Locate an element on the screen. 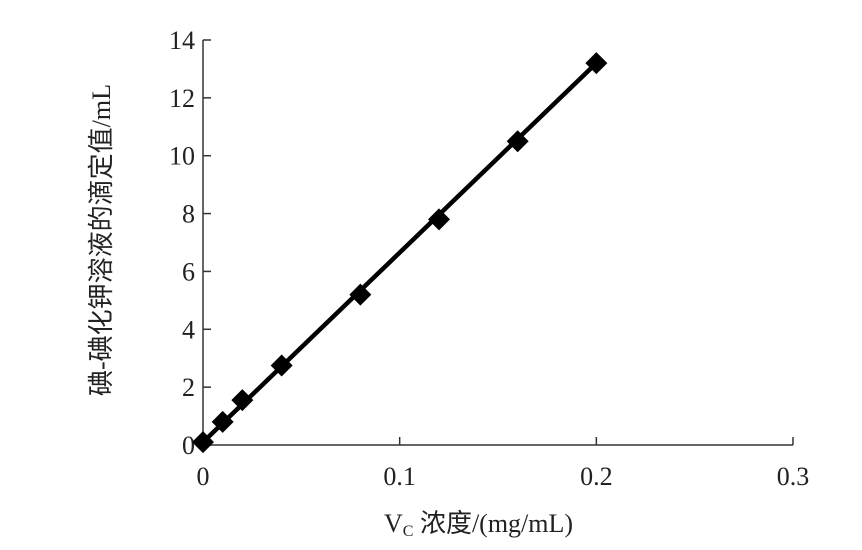 Image resolution: width=862 pixels, height=550 pixels. x-axis-title-subscript: C is located at coordinates (408, 531).